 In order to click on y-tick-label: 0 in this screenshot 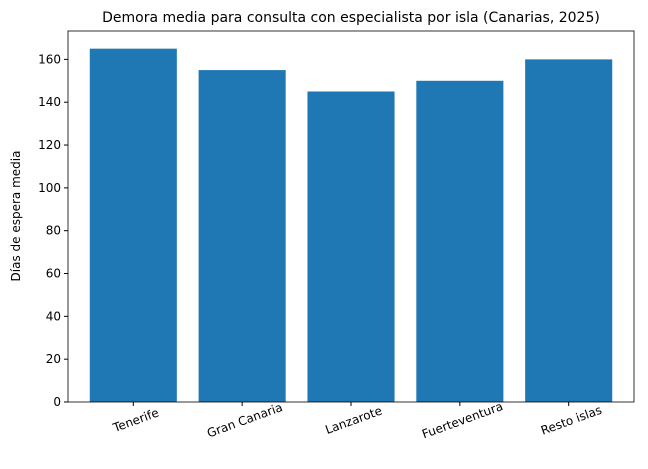, I will do `click(57, 402)`.